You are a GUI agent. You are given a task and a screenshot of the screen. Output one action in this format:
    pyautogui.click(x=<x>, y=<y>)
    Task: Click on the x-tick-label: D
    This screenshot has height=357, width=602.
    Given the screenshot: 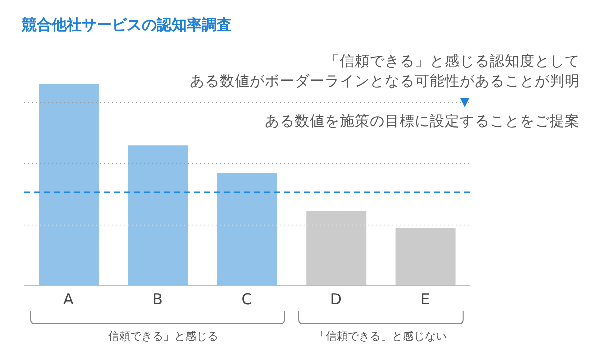 What is the action you would take?
    pyautogui.click(x=336, y=299)
    